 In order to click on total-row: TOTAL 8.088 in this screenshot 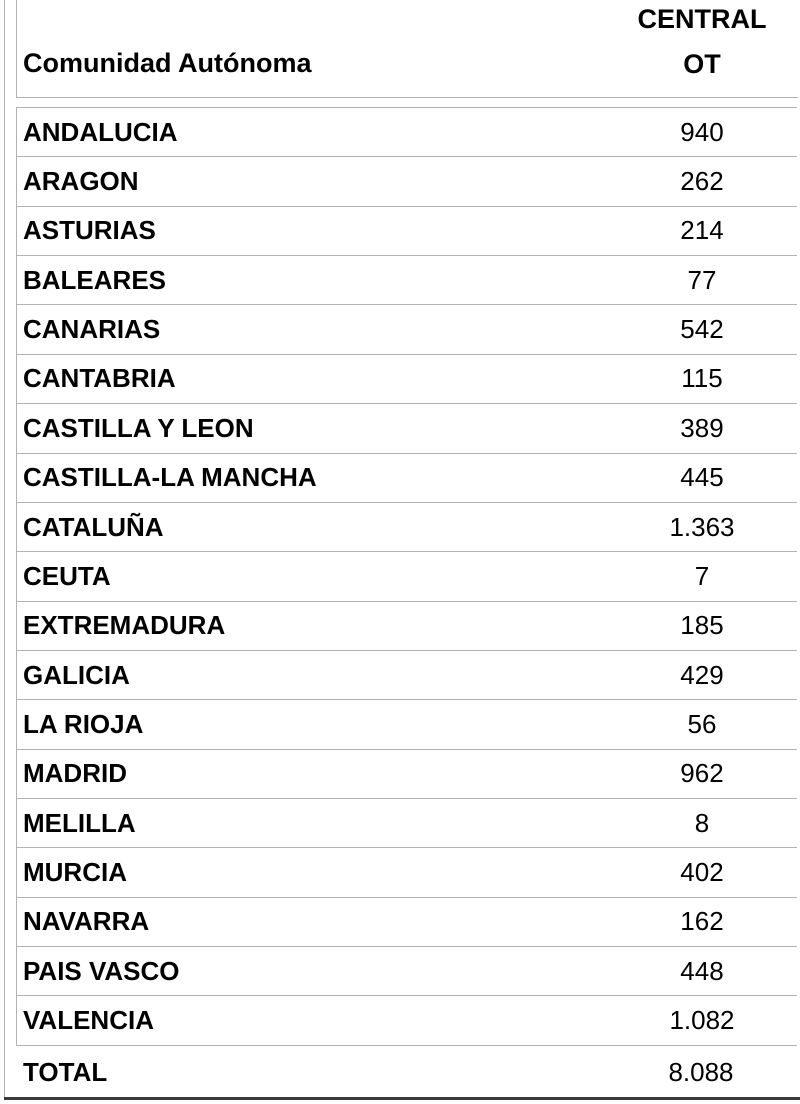, I will do `click(402, 1073)`.